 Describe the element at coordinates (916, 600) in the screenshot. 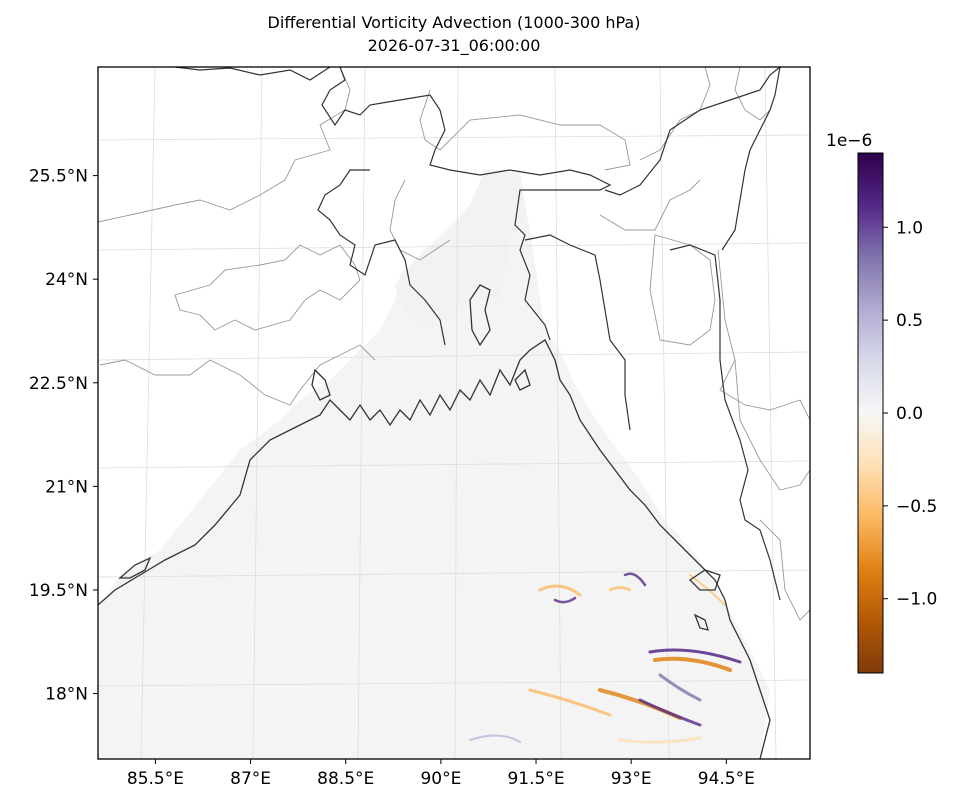

I see `colorbar-tick-label: −1.0` at that location.